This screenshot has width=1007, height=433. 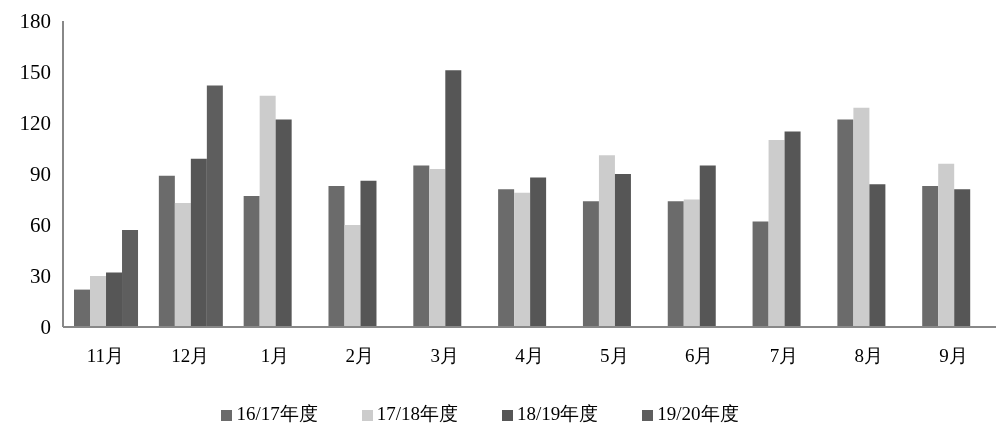 What do you see at coordinates (558, 413) in the screenshot?
I see `legend-label: 18/19年度` at bounding box center [558, 413].